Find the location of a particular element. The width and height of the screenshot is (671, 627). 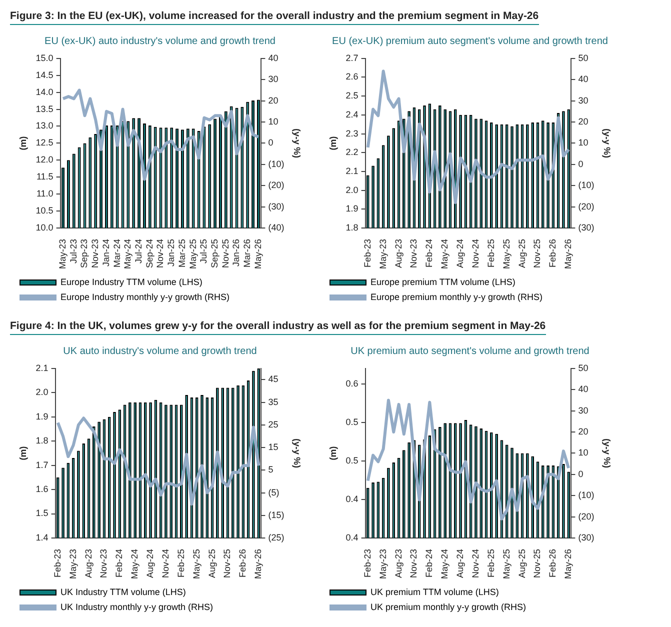

y2-tick-label: (15) is located at coordinates (276, 515).